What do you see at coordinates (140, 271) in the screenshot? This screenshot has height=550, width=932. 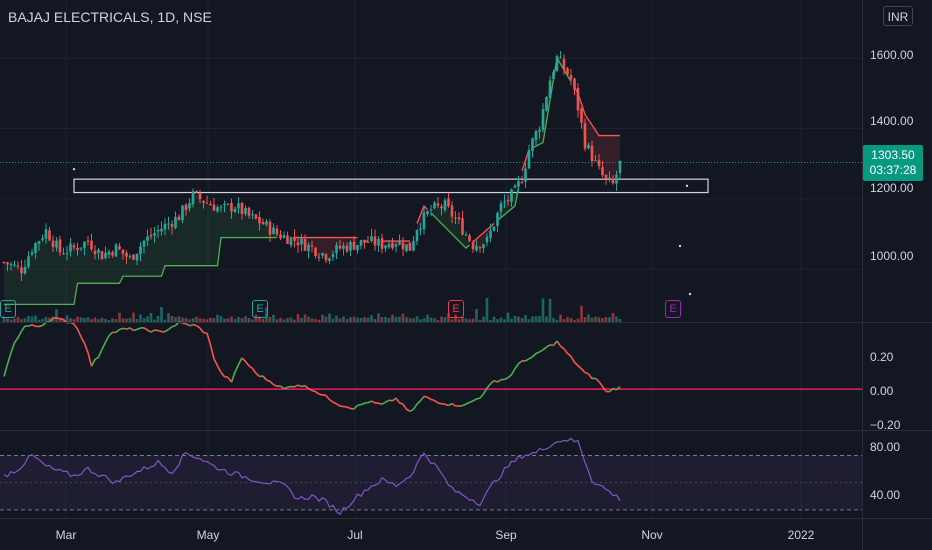 I see `supertrend-line` at bounding box center [140, 271].